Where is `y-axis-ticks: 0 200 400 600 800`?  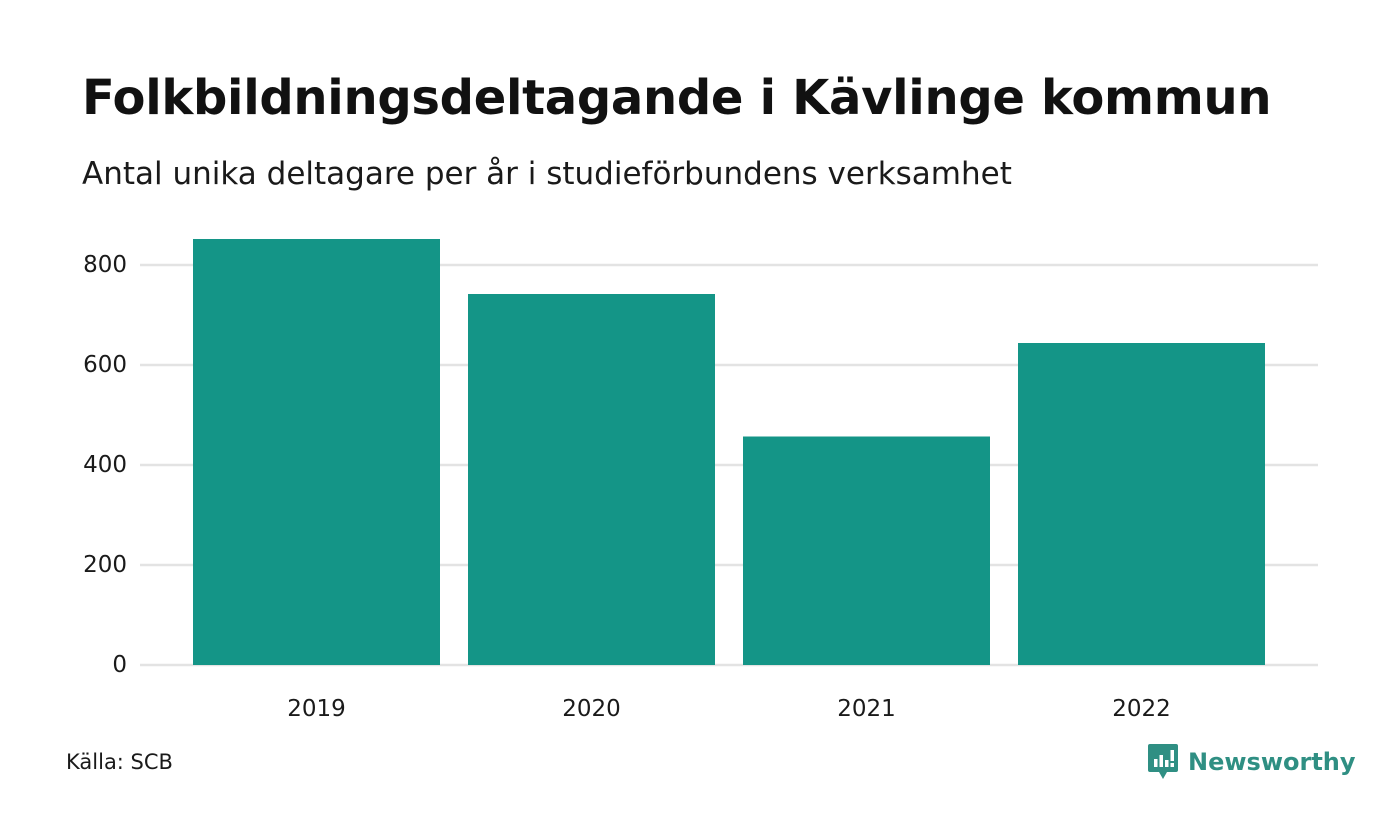 y-axis-ticks: 0 200 400 600 800 is located at coordinates (105, 465).